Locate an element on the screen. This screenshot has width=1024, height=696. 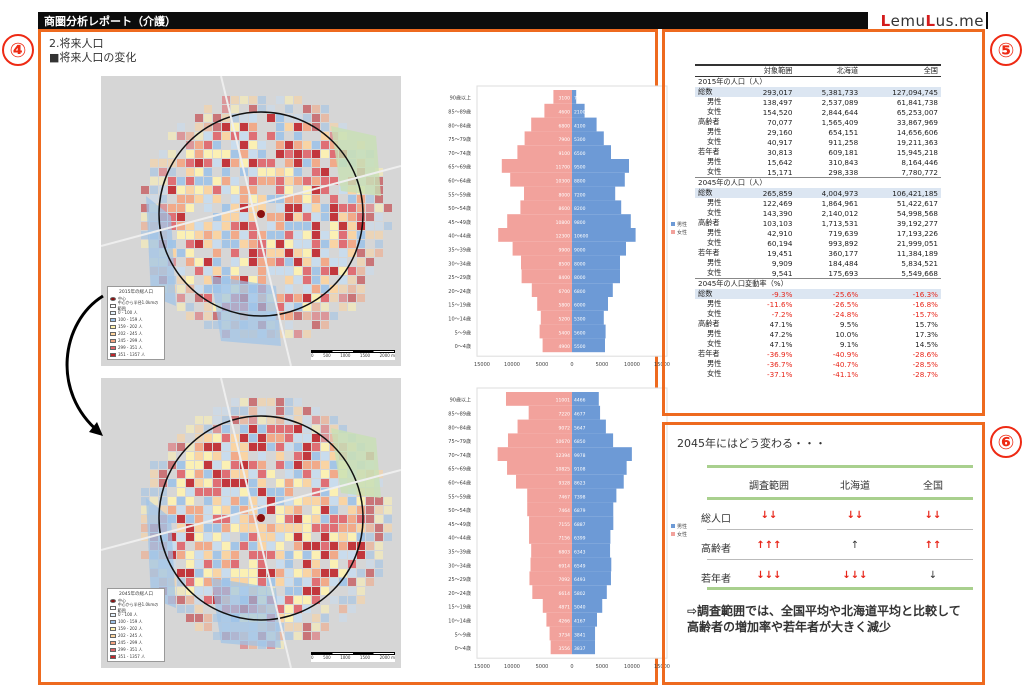
table-cell: 47.2% is located at coordinates (781, 334).